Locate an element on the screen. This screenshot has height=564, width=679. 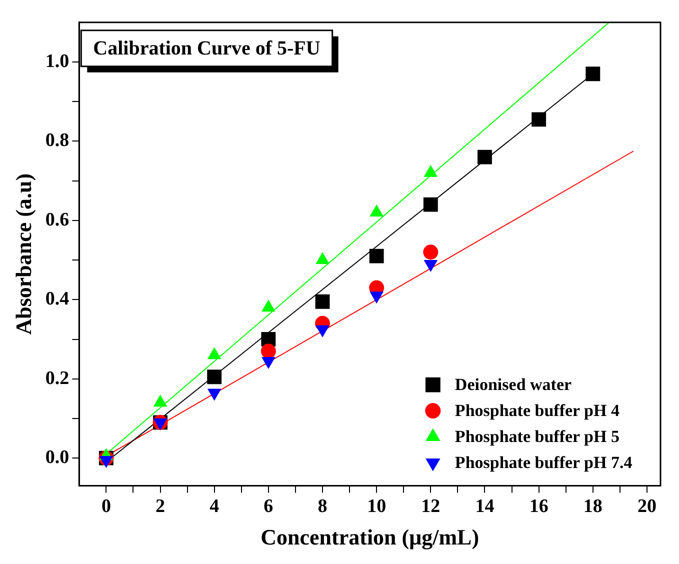
x-tick-label: 0 is located at coordinates (106, 507).